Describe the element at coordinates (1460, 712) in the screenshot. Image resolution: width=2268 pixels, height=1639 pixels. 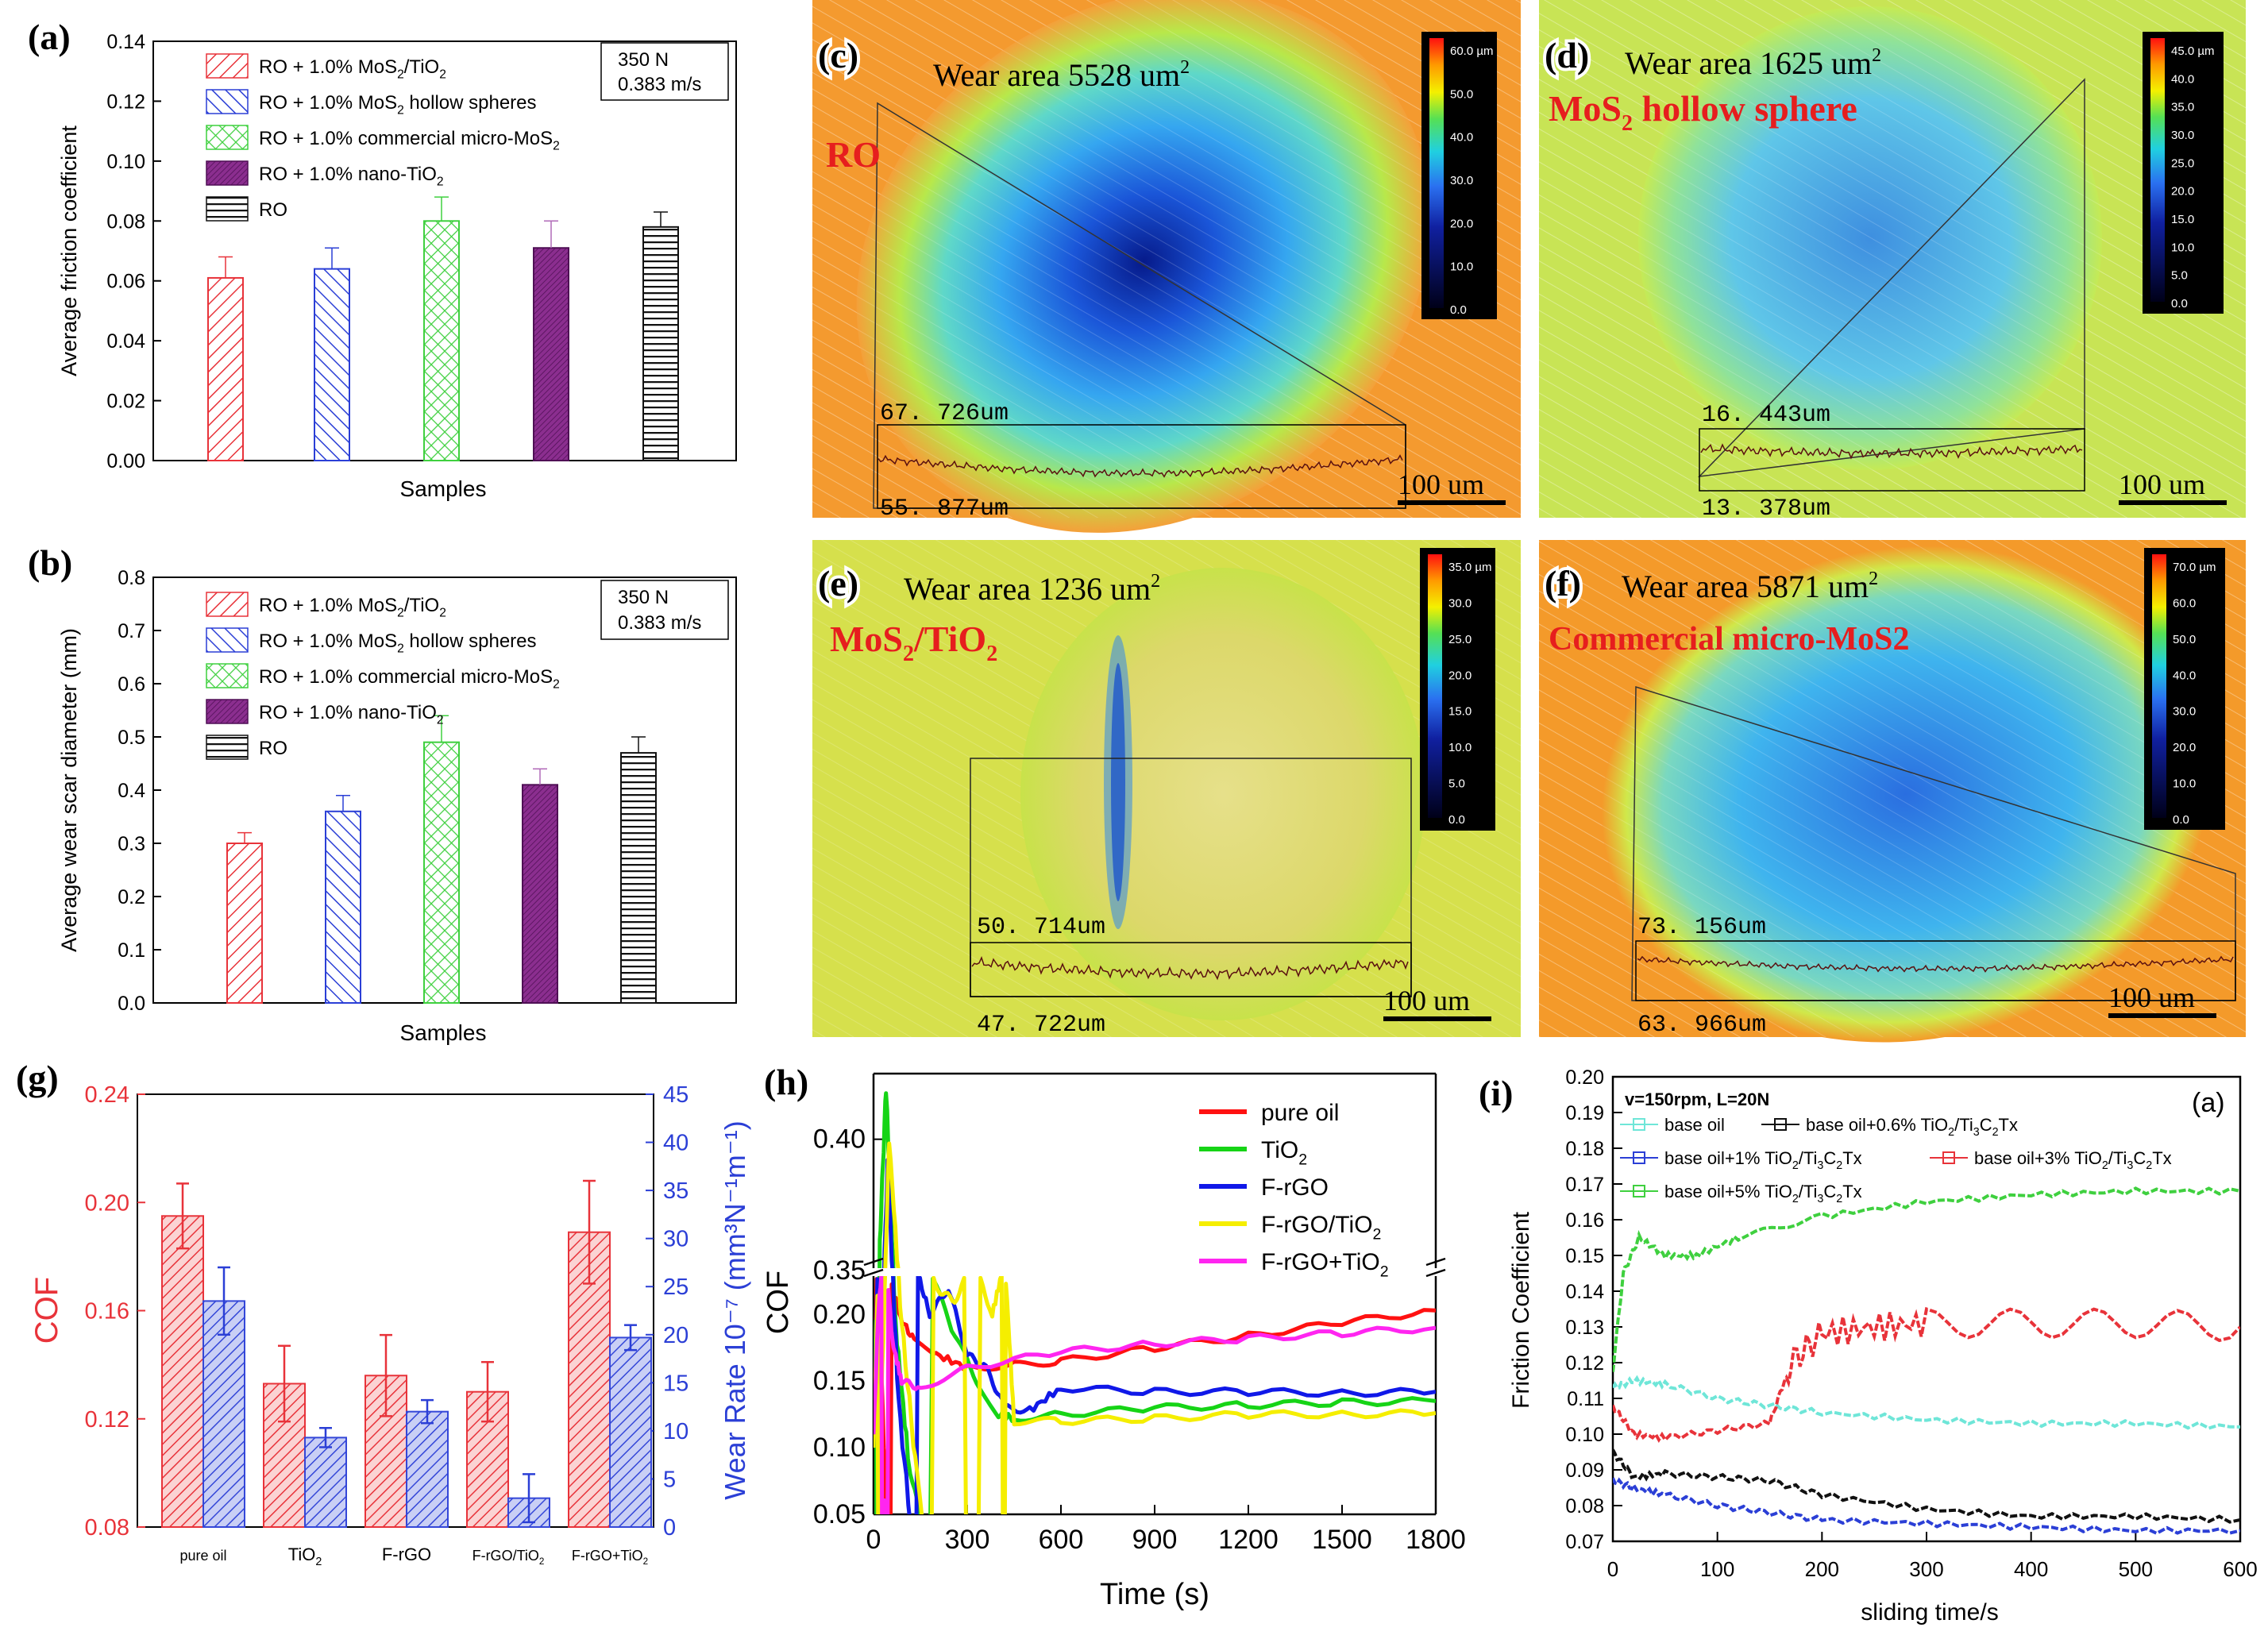
I see `color-scale-label: 15.0` at that location.